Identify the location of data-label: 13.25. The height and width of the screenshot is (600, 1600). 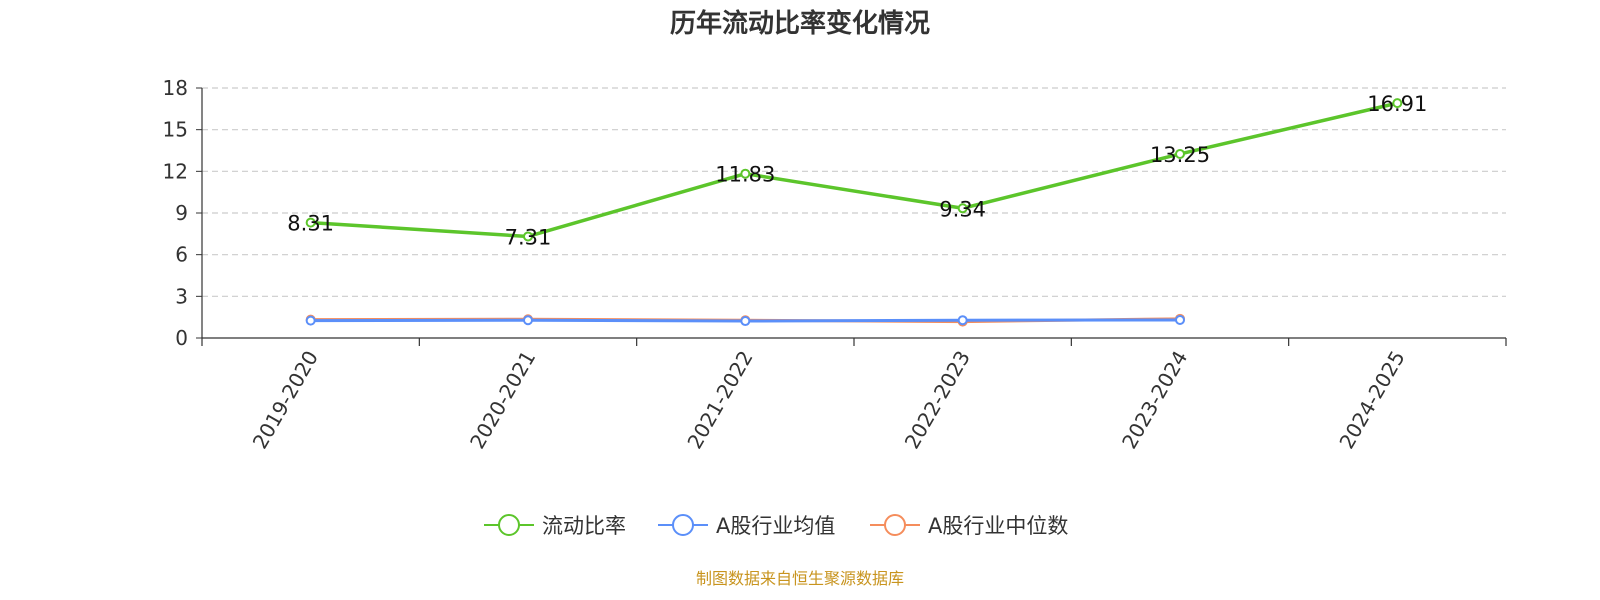
(1180, 155).